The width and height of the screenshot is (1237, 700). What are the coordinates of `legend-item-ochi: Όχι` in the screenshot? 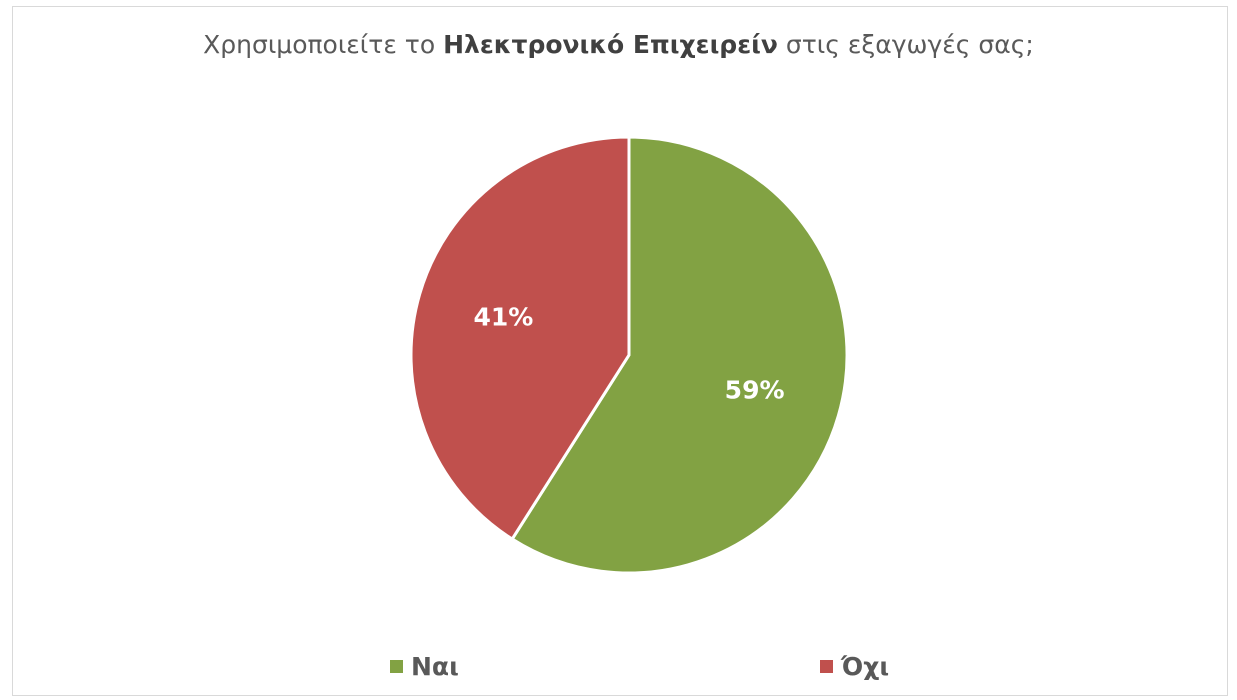 It's located at (854, 666).